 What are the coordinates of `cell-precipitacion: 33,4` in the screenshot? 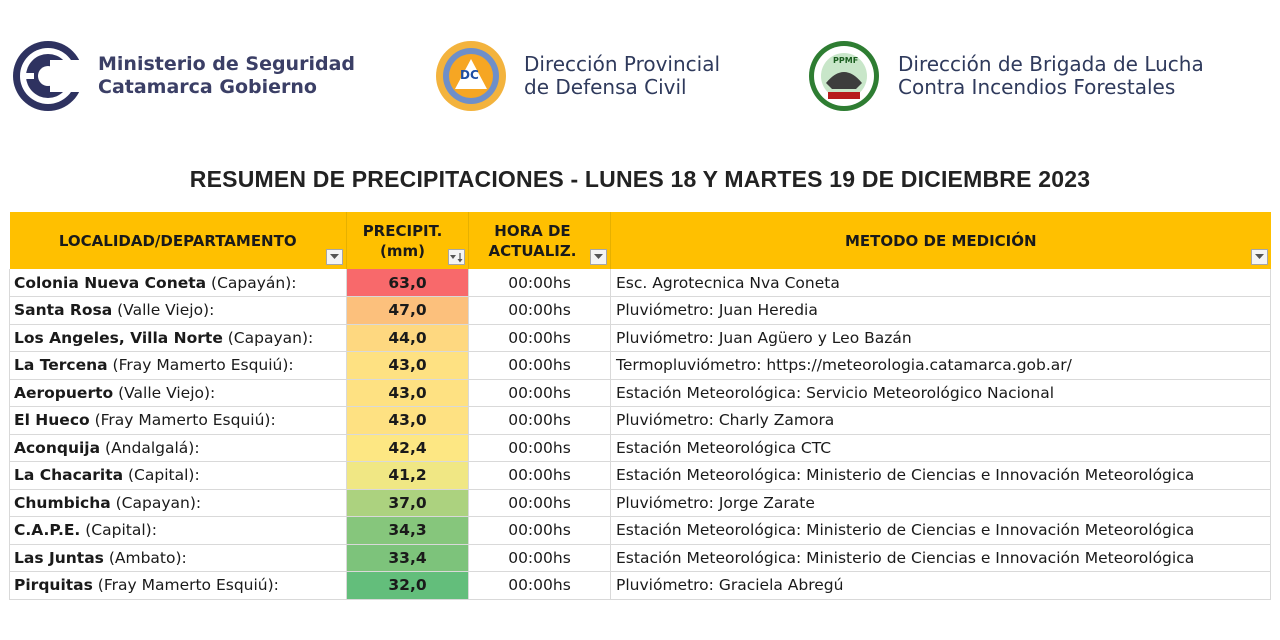 It's located at (407, 558).